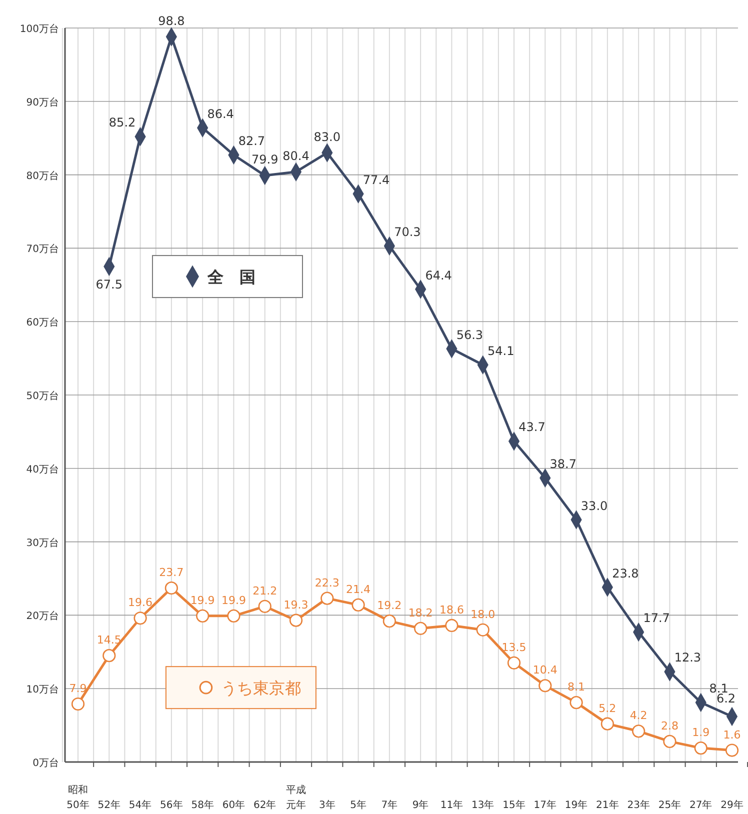  What do you see at coordinates (545, 670) in the screenshot?
I see `data-label: 10.4` at bounding box center [545, 670].